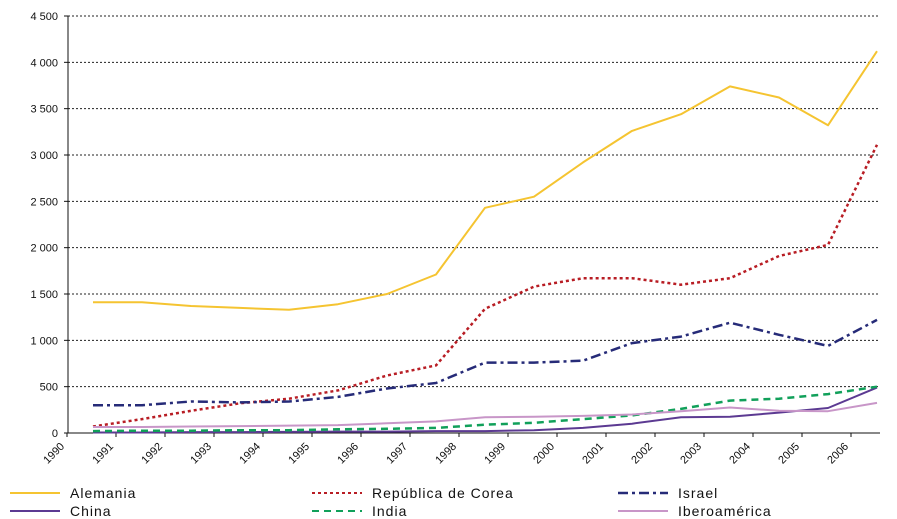 This screenshot has width=897, height=519. What do you see at coordinates (91, 510) in the screenshot?
I see `legend-label-china: China` at bounding box center [91, 510].